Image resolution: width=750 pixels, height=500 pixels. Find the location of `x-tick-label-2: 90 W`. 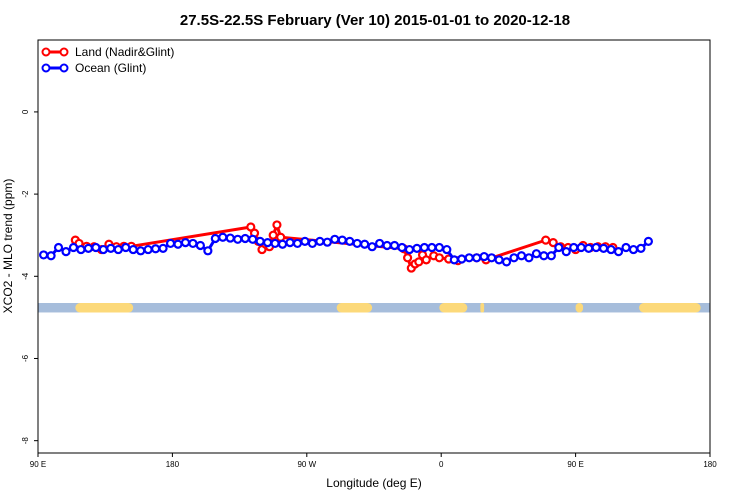

x-tick-label-2: 90 W is located at coordinates (306, 464).